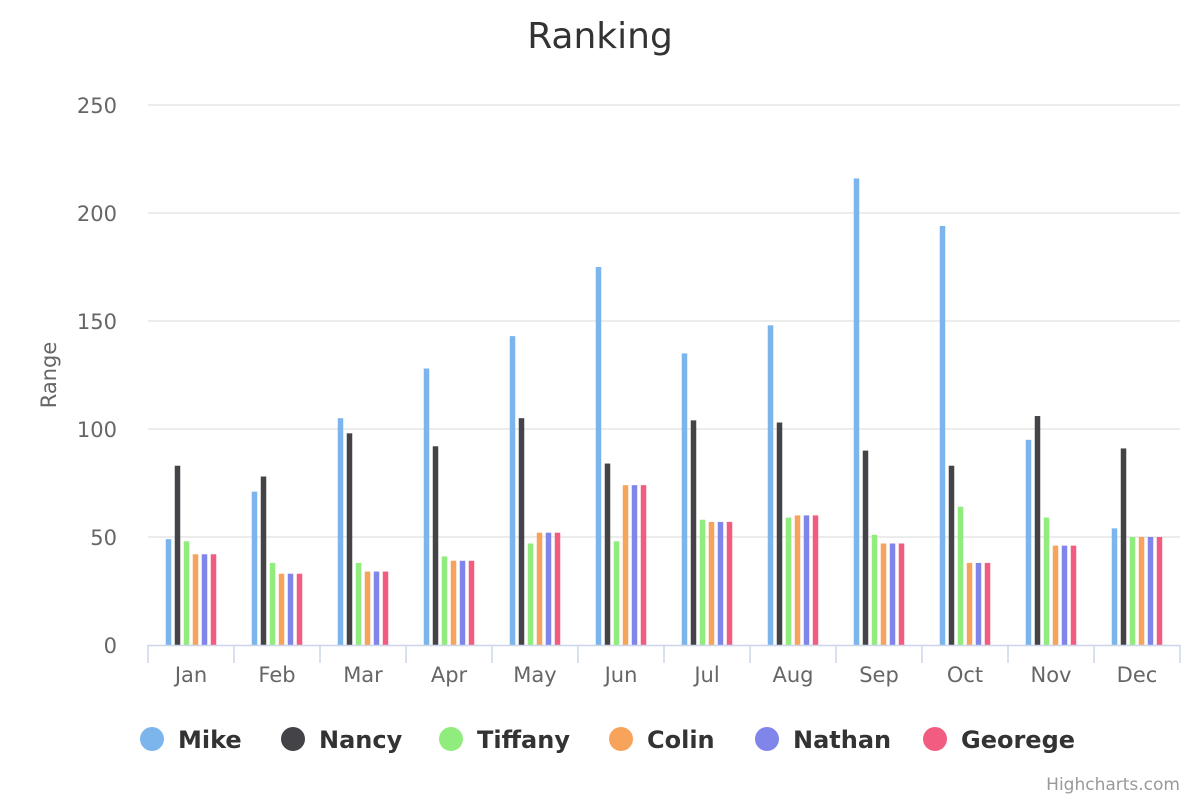 The width and height of the screenshot is (1200, 800). Describe the element at coordinates (512, 490) in the screenshot. I see `bar-mike-may` at that location.